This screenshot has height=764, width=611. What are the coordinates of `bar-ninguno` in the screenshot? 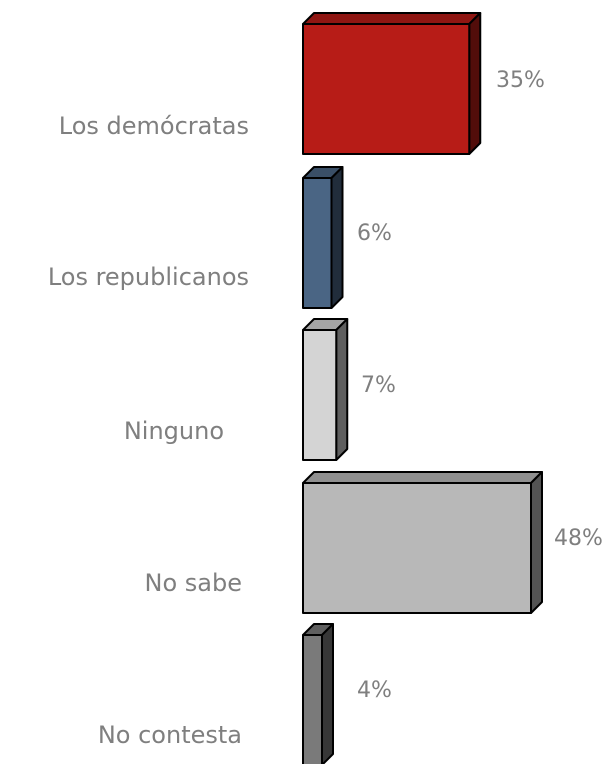 It's located at (325, 389).